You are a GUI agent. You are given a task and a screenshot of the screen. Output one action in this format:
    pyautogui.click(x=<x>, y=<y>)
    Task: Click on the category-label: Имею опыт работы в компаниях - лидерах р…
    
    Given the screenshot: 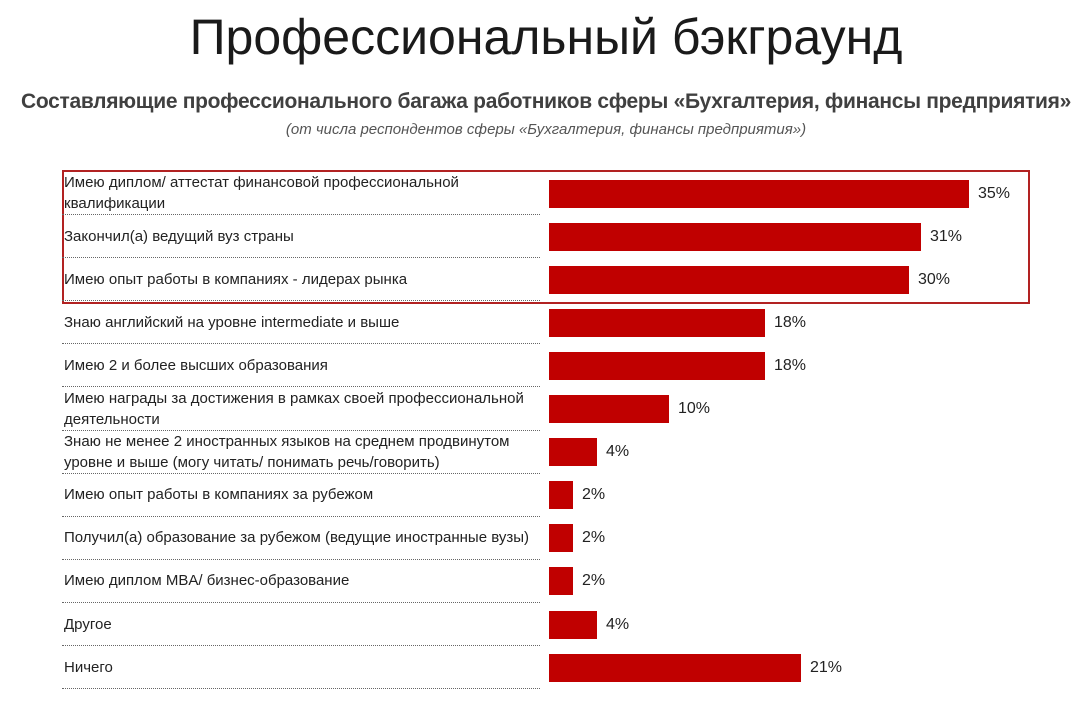 What is the action you would take?
    pyautogui.click(x=301, y=280)
    